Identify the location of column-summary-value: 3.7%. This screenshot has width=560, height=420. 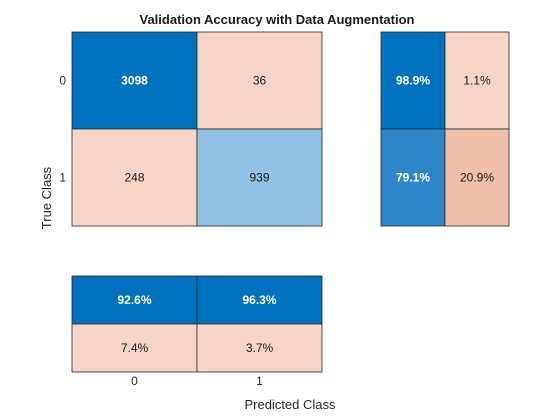
(260, 348).